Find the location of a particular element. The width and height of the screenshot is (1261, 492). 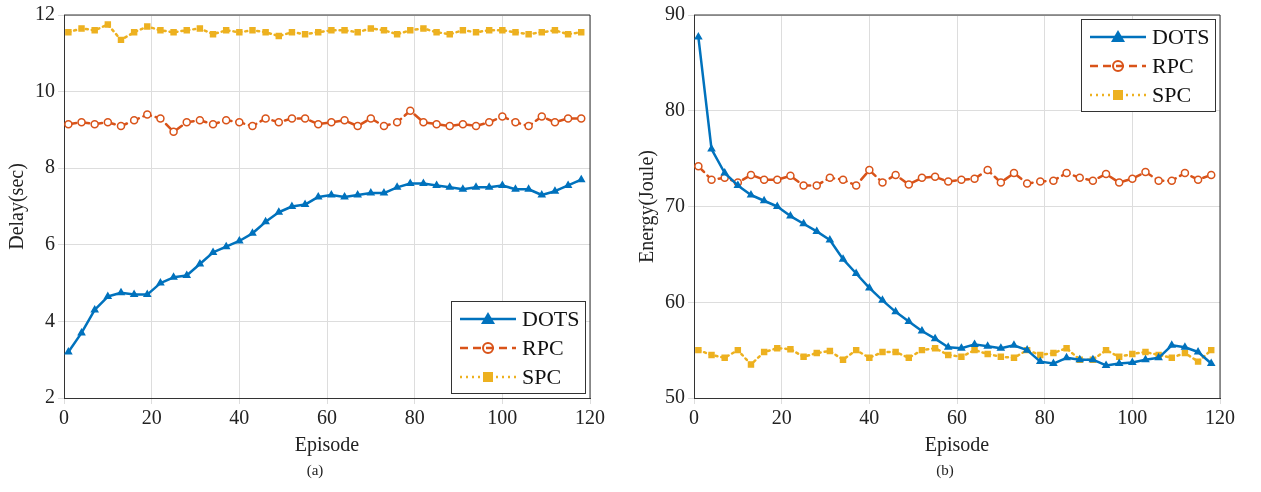

y-tick-label: 90 is located at coordinates (675, 13).